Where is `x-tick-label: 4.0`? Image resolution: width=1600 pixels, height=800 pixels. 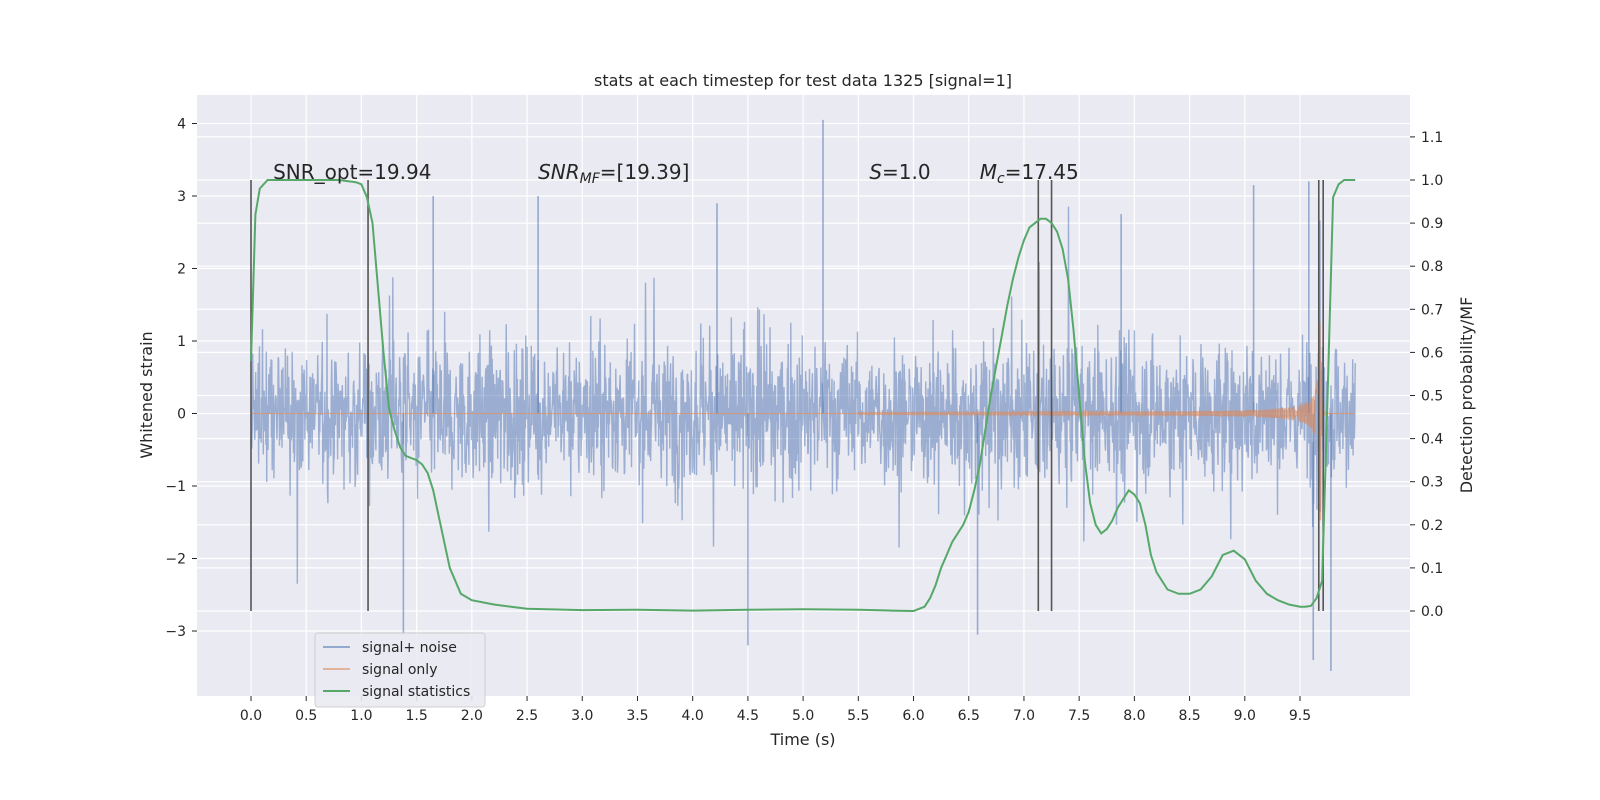
x-tick-label: 4.0 is located at coordinates (693, 716).